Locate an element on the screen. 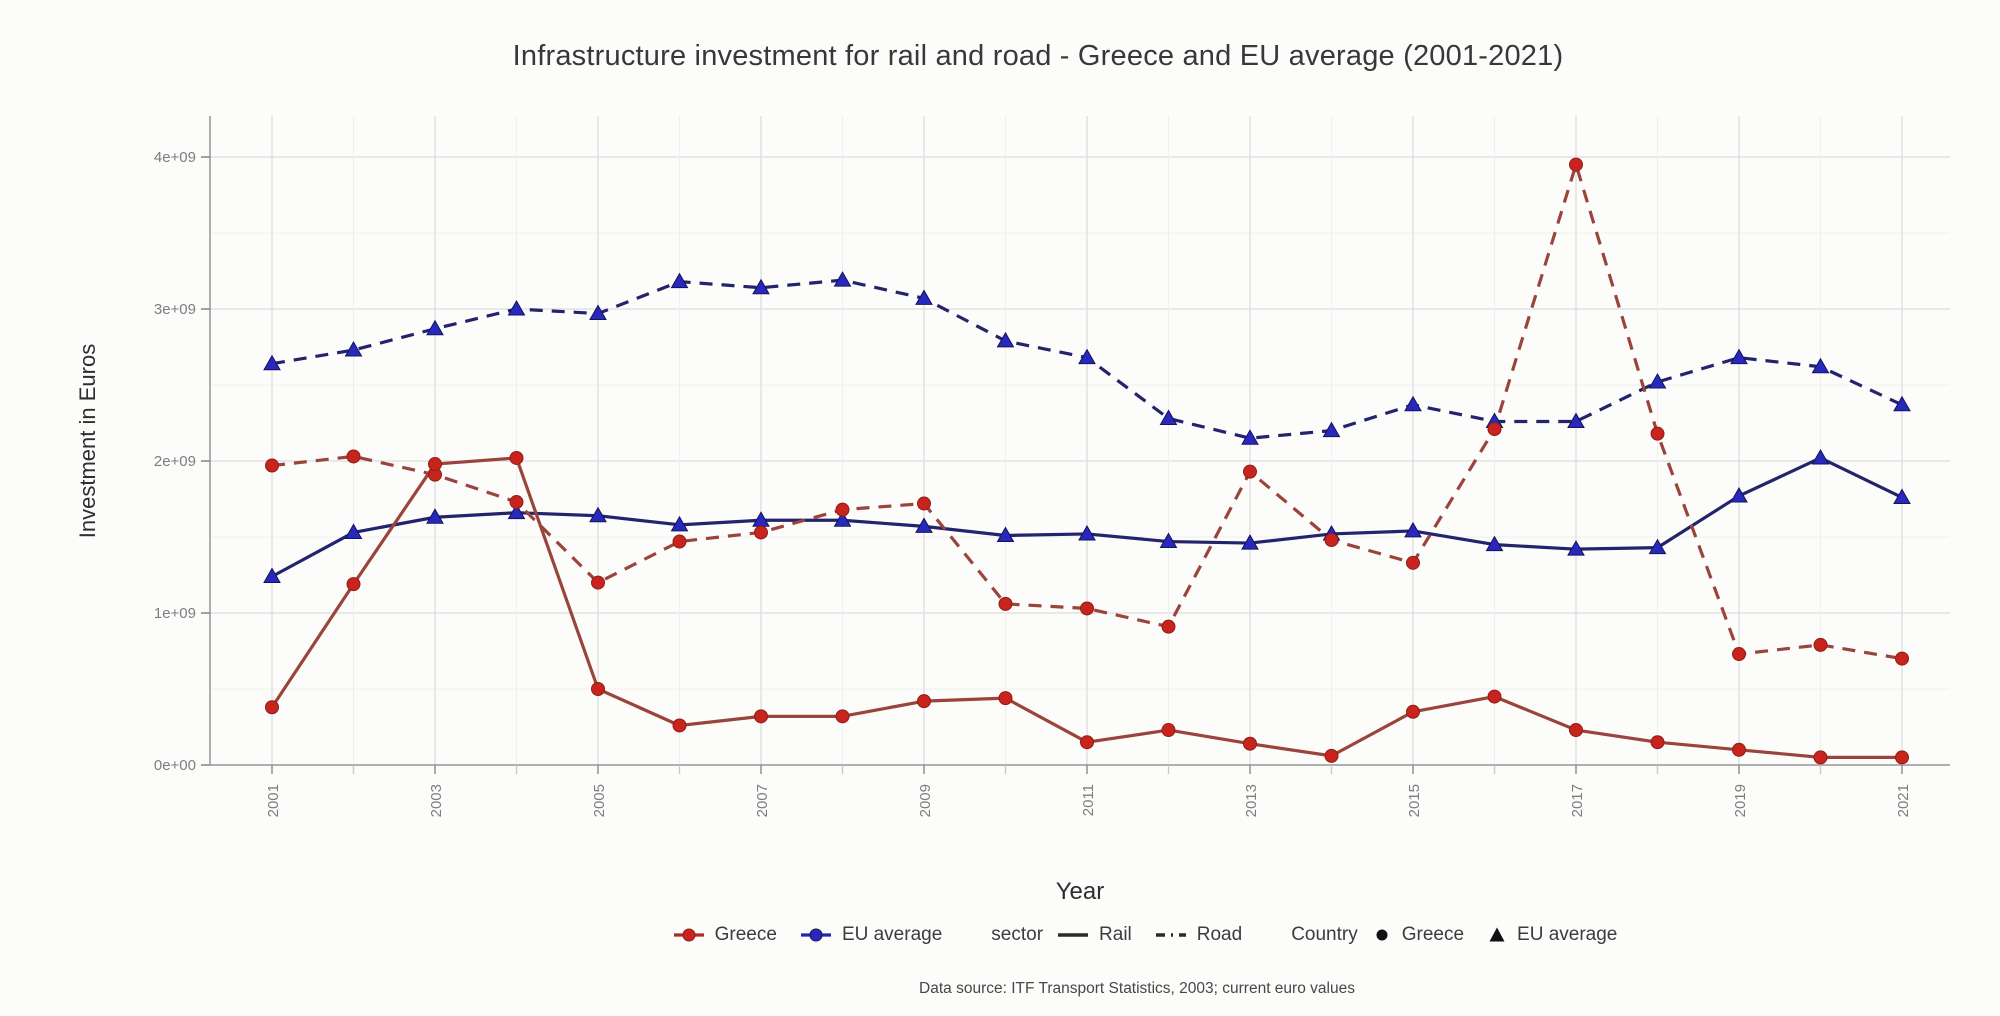 Image resolution: width=2000 pixels, height=1016 pixels. legend-item-greece: Greece is located at coordinates (724, 935).